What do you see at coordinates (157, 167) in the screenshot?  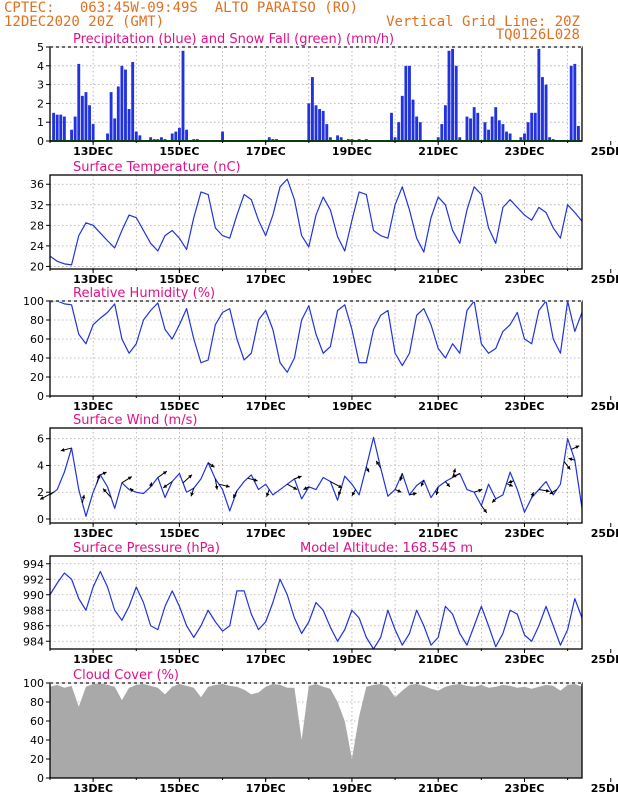 I see `panel-title: Surface Temperature (nC)` at bounding box center [157, 167].